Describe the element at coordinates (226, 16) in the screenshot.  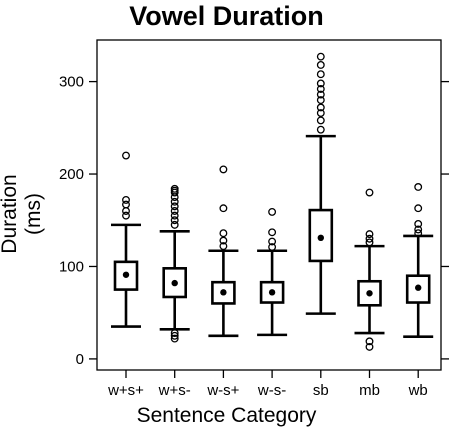
I see `chart-title: Vowel Duration` at that location.